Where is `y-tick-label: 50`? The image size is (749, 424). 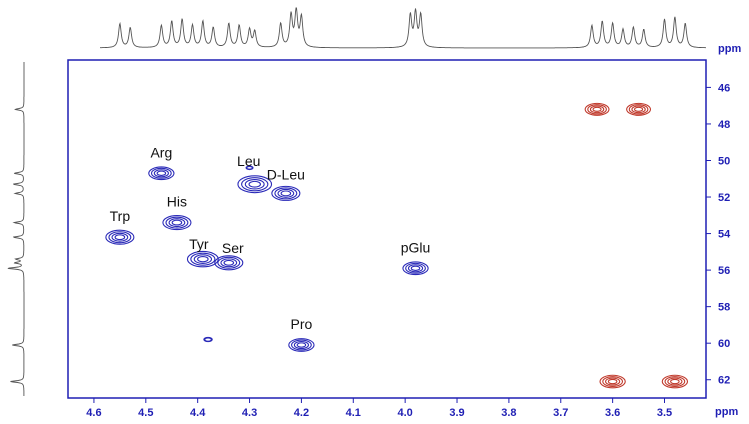 y-tick-label: 50 is located at coordinates (724, 161).